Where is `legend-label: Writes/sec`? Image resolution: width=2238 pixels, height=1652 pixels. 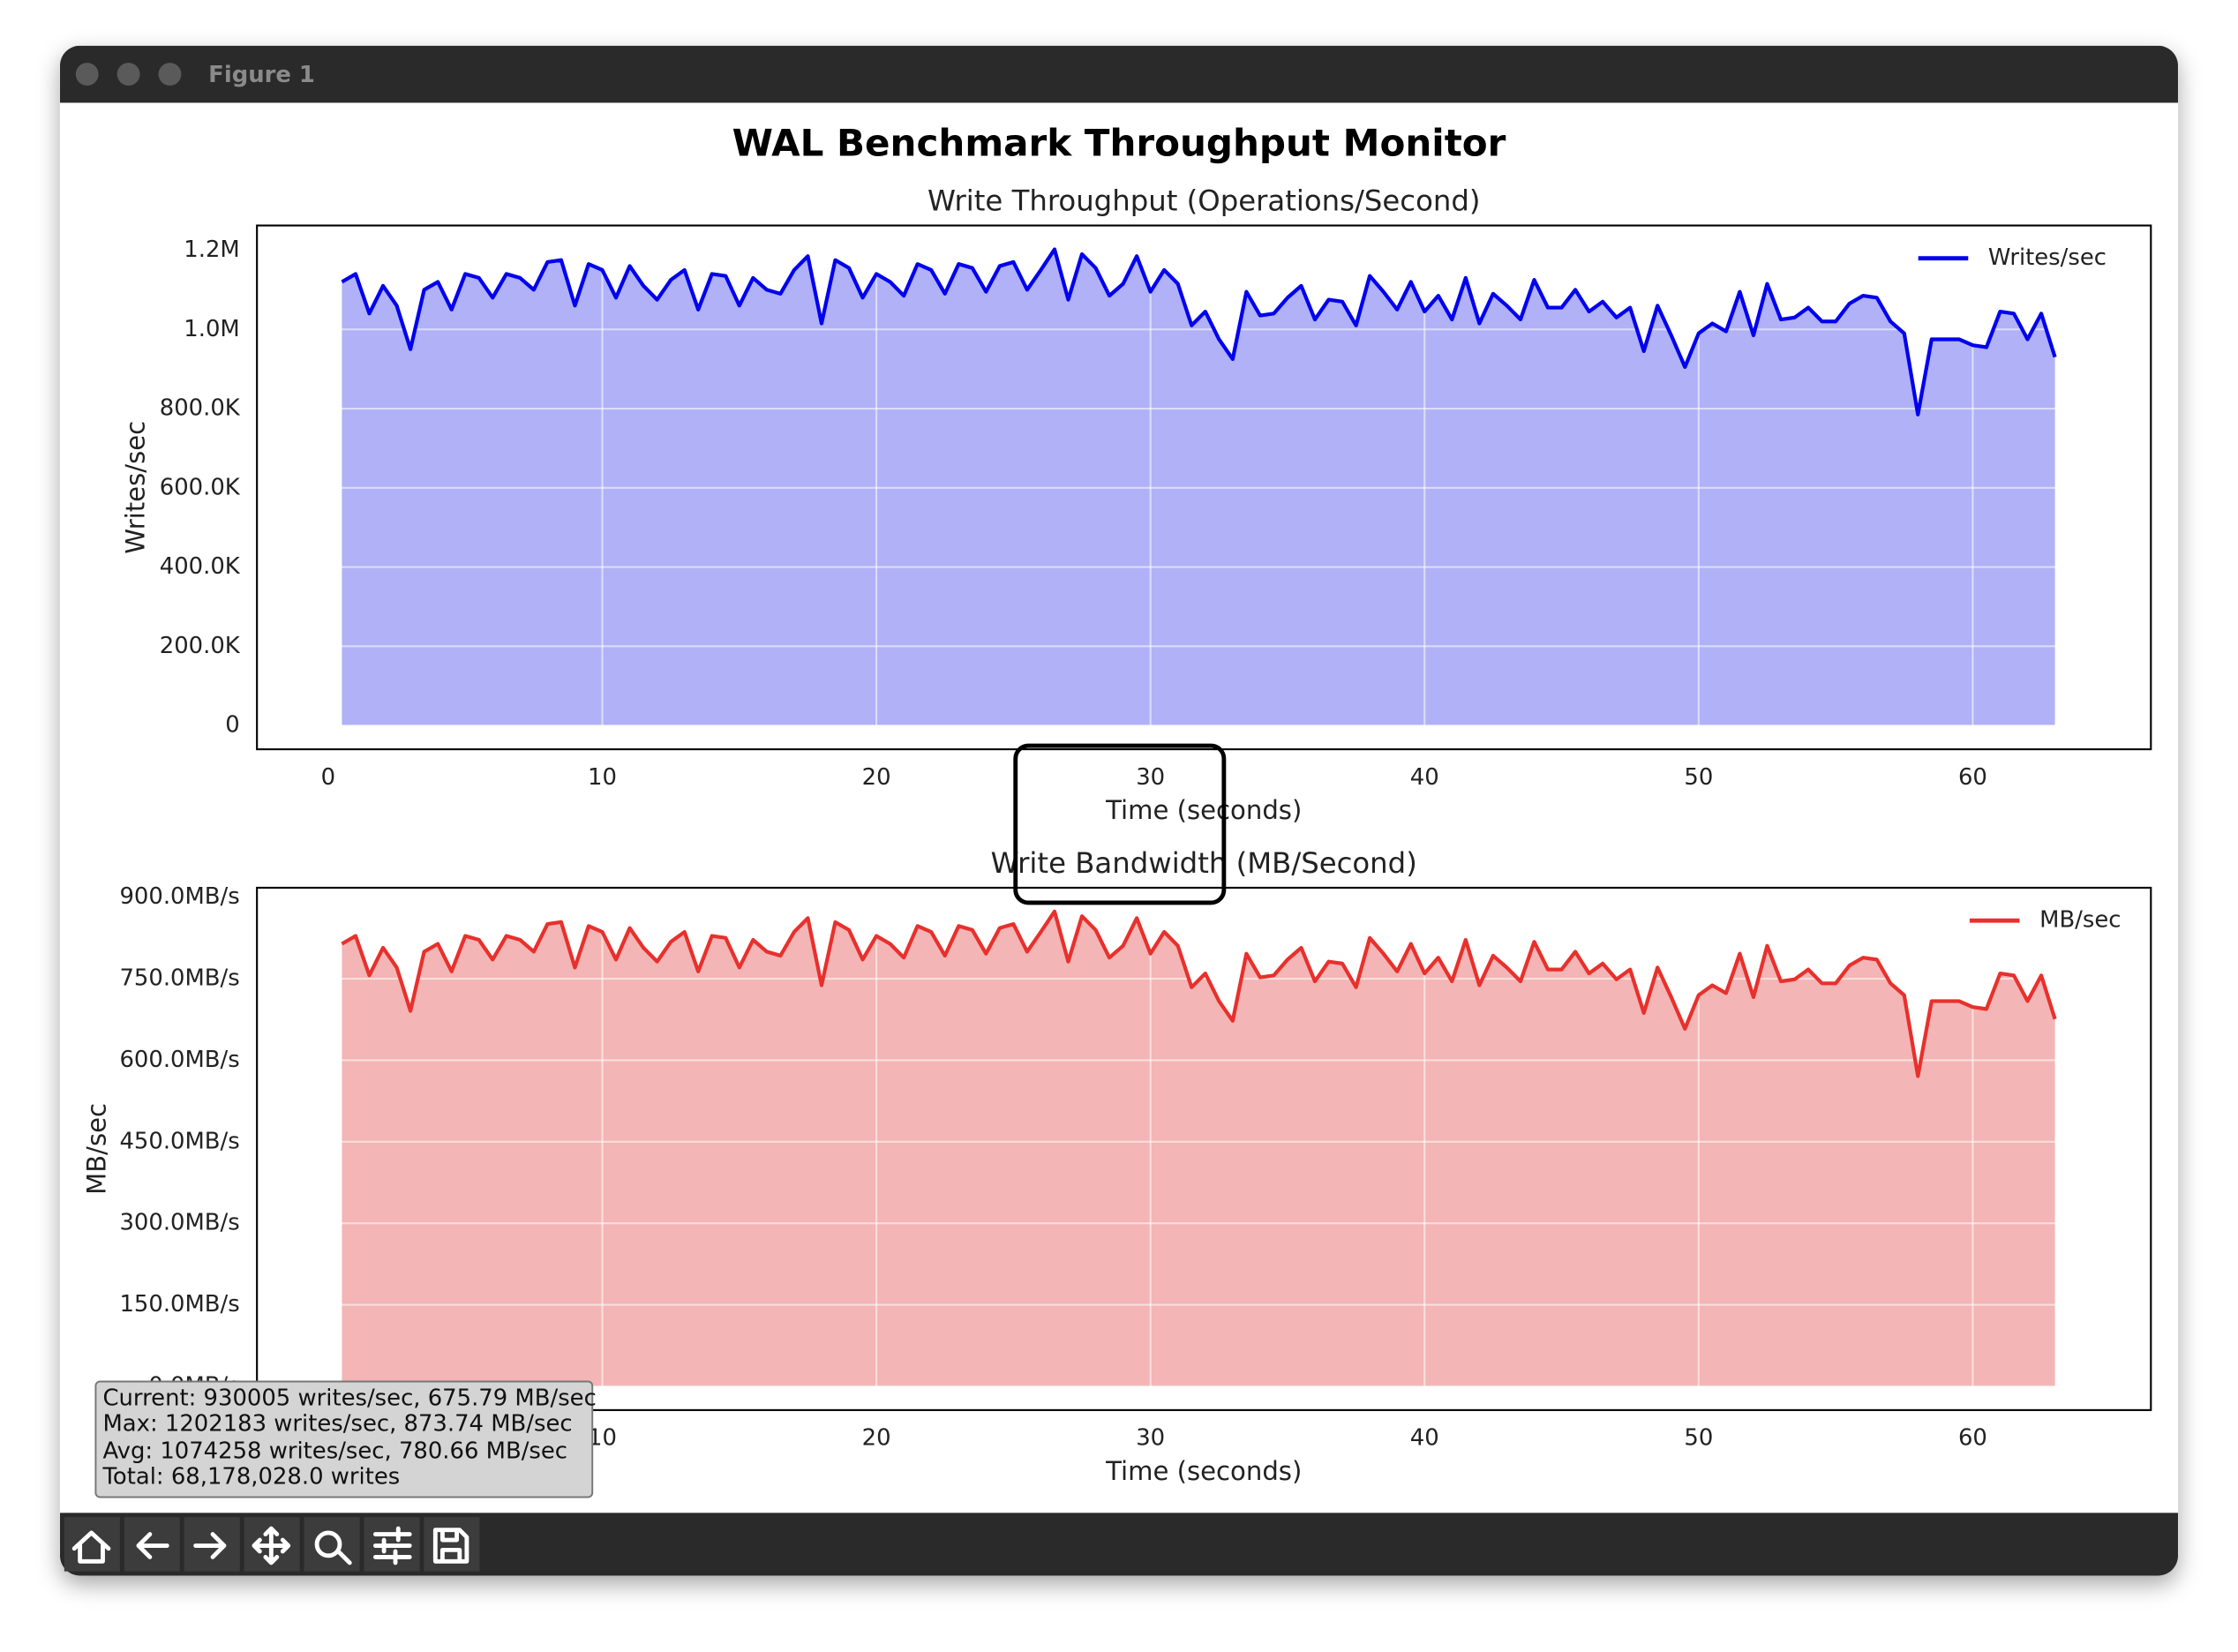 legend-label: Writes/sec is located at coordinates (2047, 257).